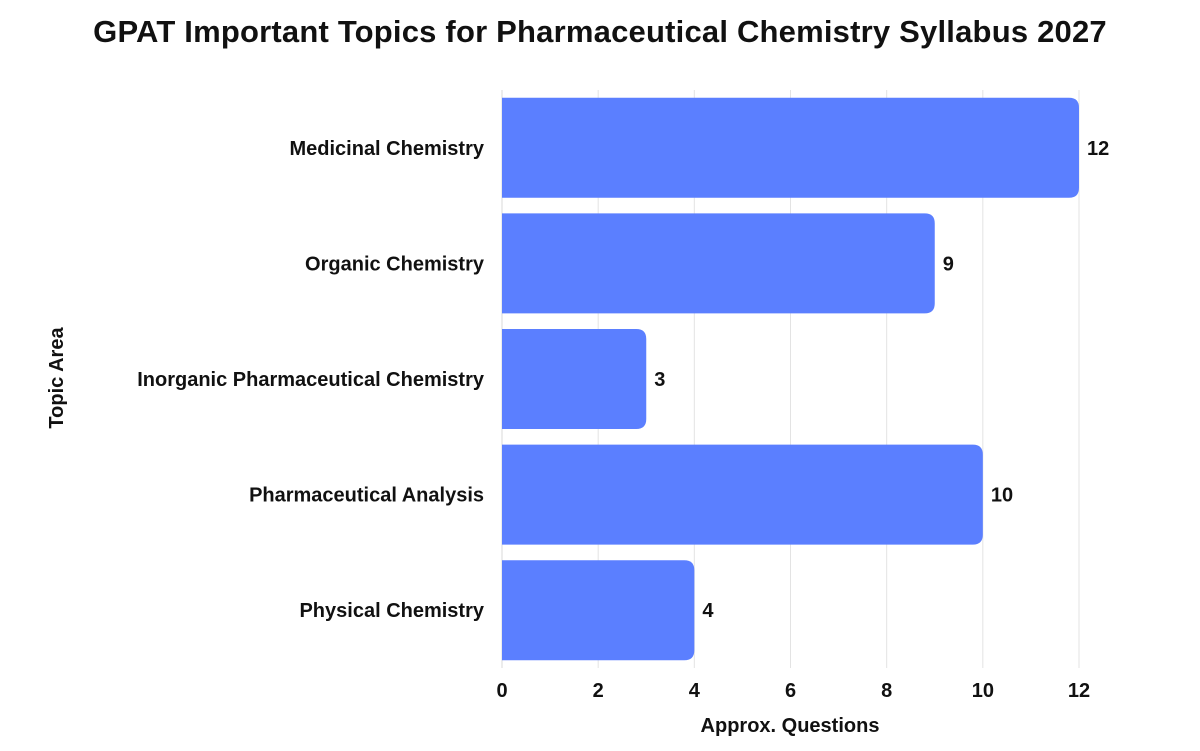 This screenshot has width=1200, height=751. Describe the element at coordinates (1002, 496) in the screenshot. I see `data-label: 10` at that location.